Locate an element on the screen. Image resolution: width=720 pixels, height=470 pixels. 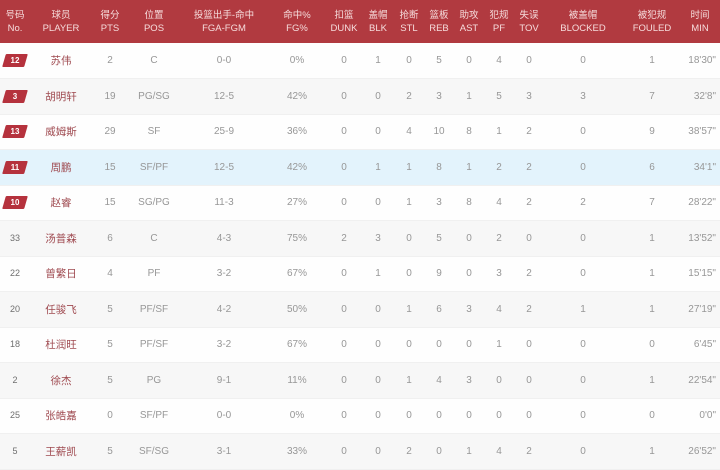
cell-pos: SF/SG is located at coordinates (154, 451).